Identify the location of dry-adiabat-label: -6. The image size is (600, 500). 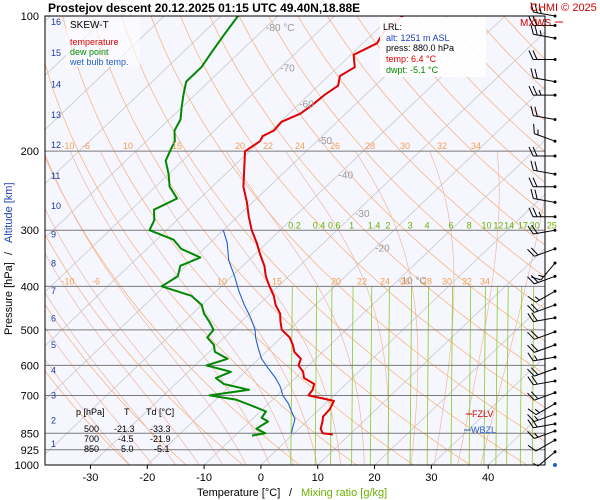
(86, 146).